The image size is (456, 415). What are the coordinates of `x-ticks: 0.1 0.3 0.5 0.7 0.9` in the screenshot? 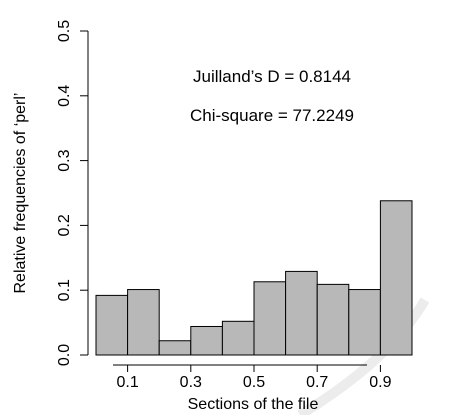 It's located at (254, 378).